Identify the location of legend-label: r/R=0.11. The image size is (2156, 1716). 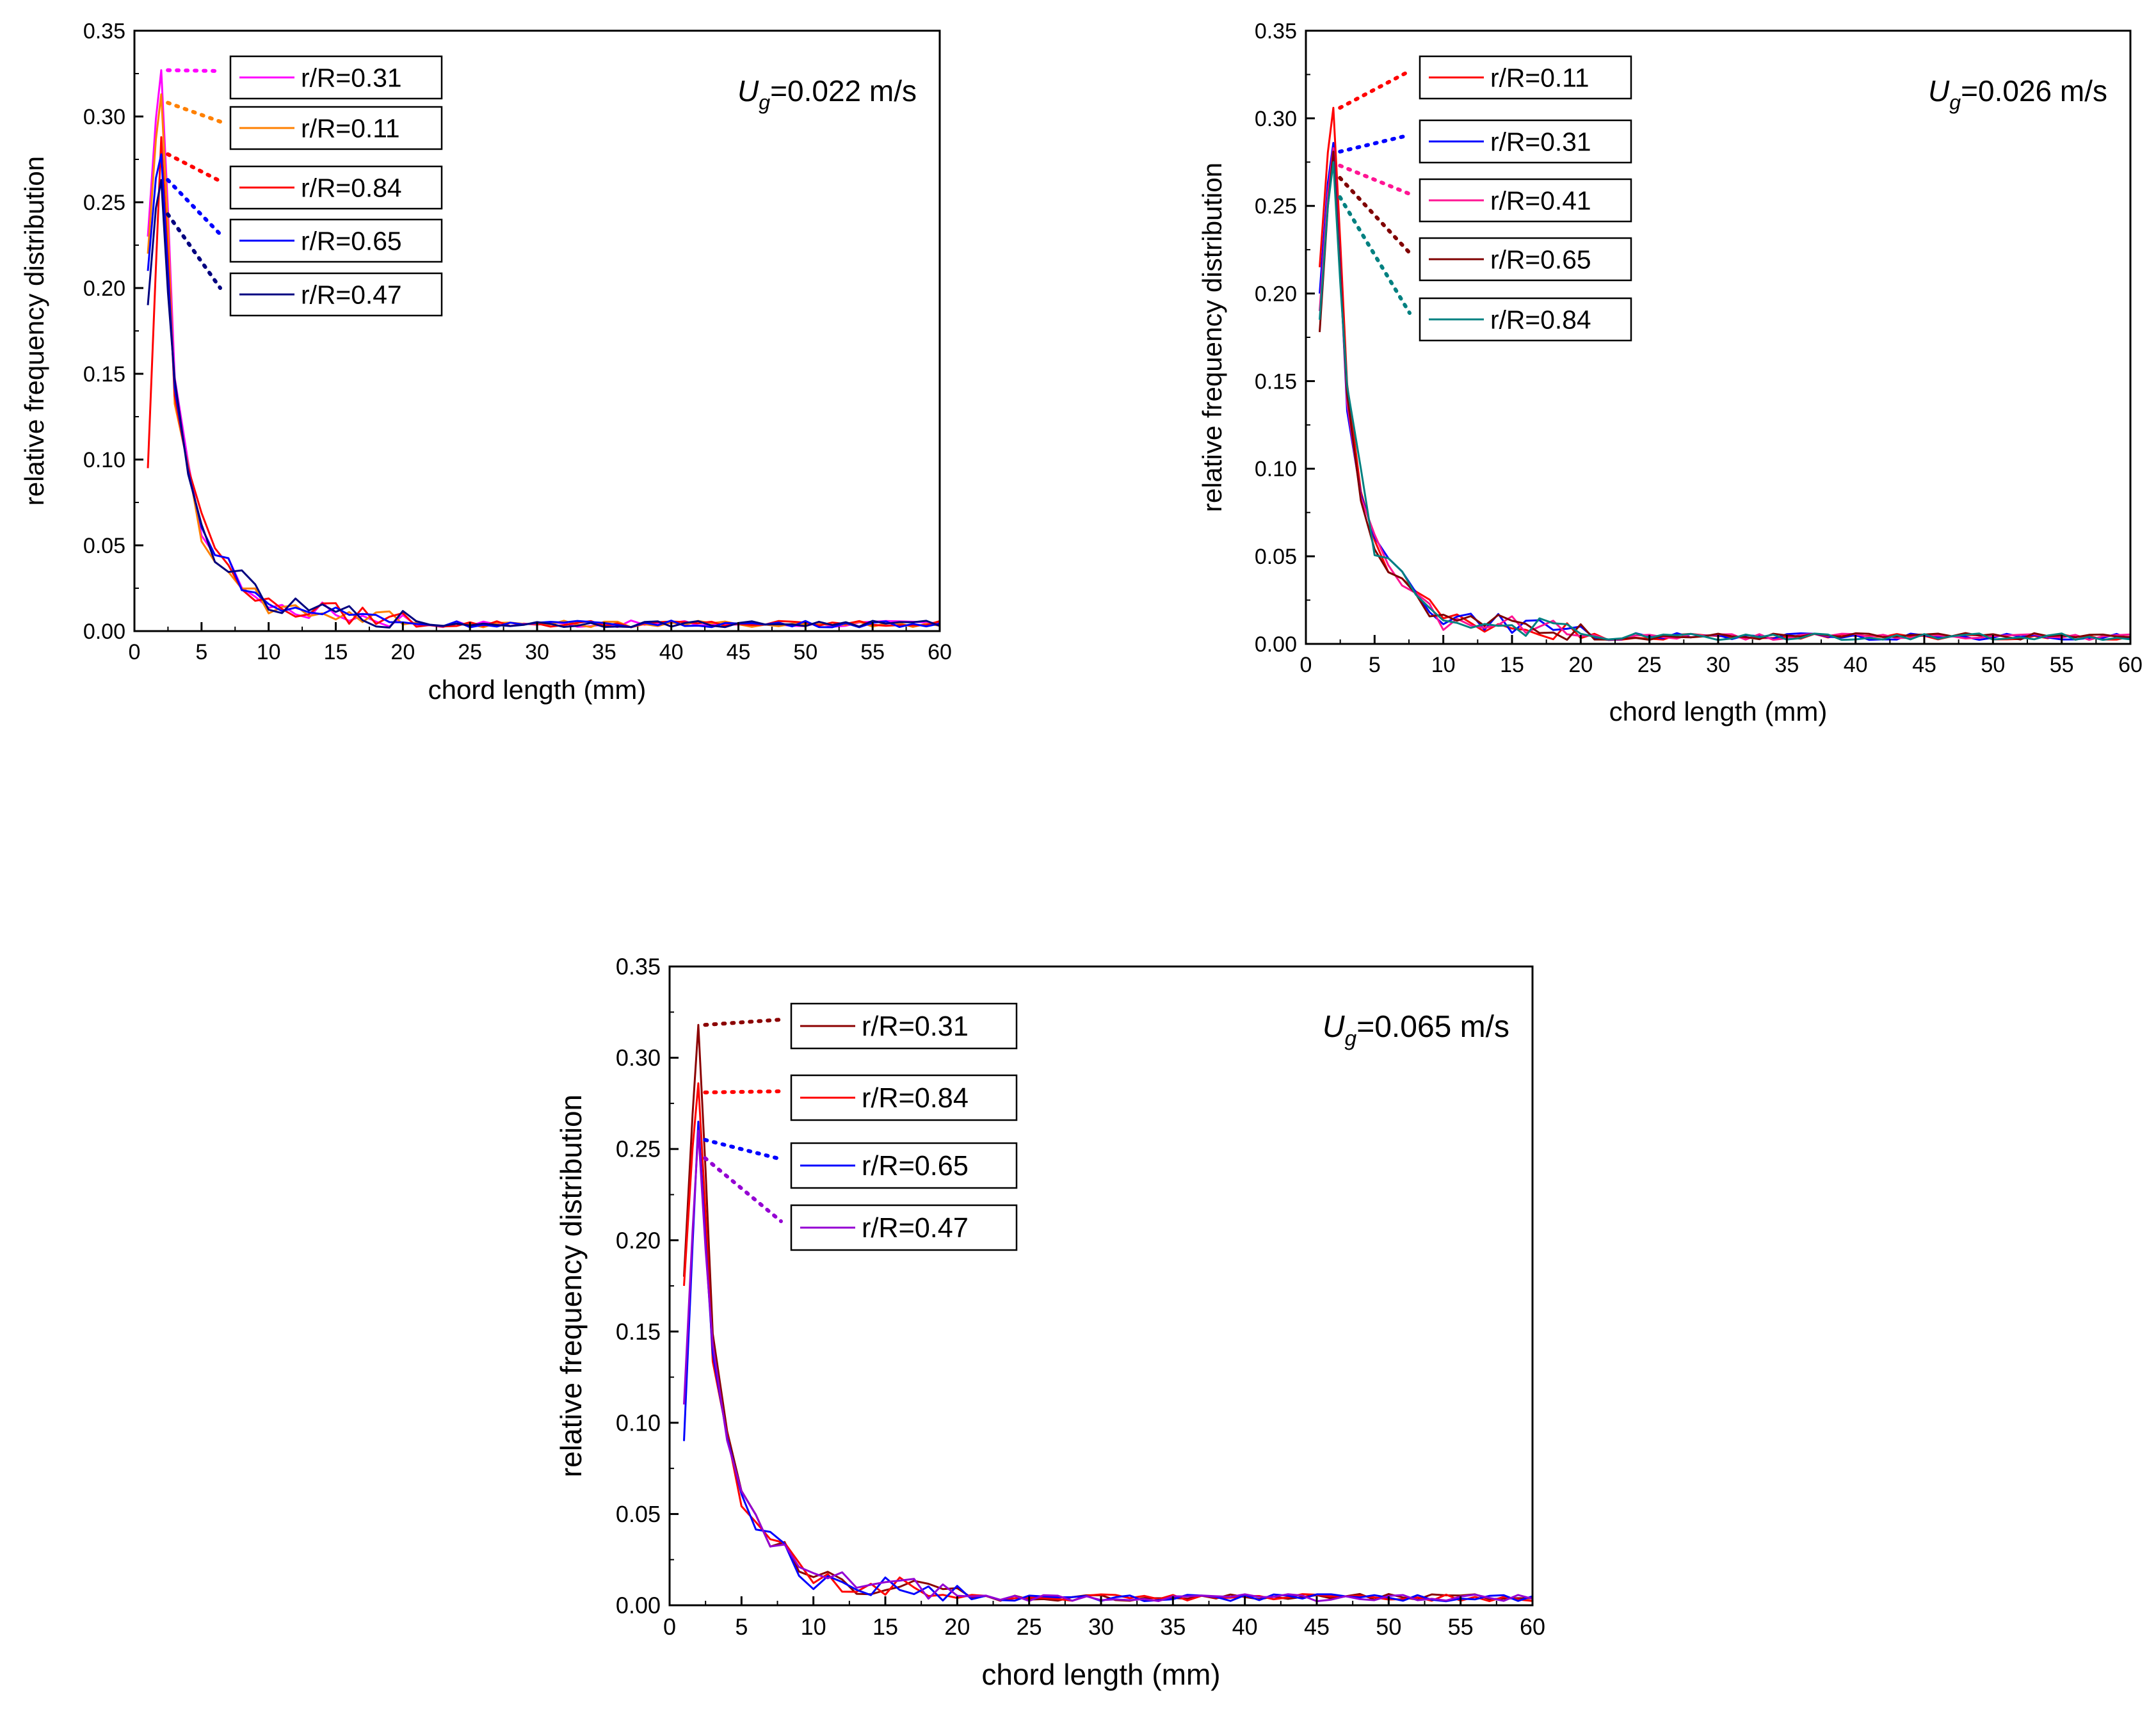
(350, 128).